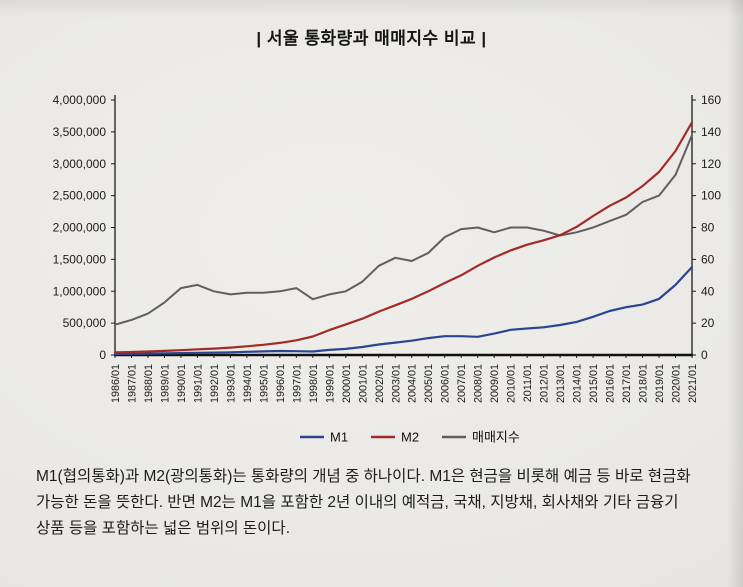 The height and width of the screenshot is (587, 743). I want to click on x-axis-tick-label: 2011/01, so click(528, 383).